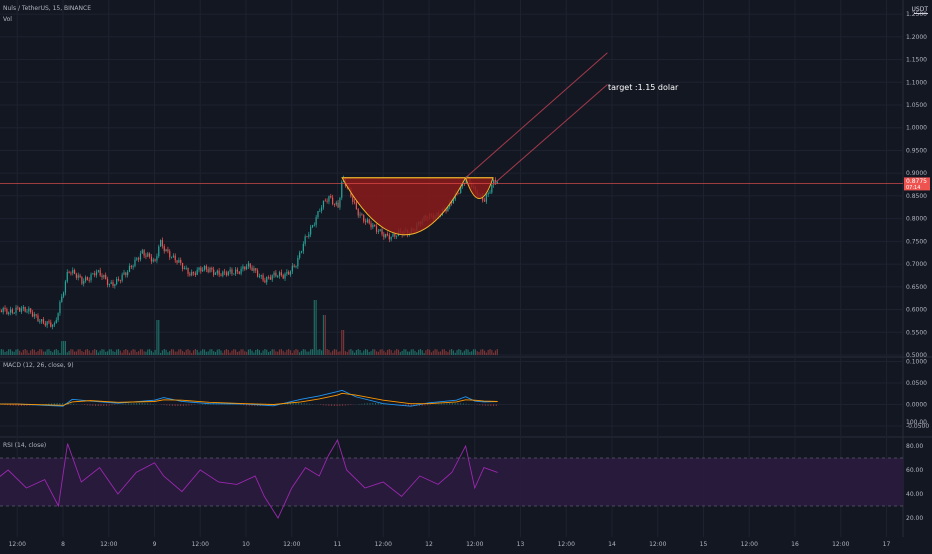  What do you see at coordinates (914, 446) in the screenshot?
I see `rsi-tick-label: 80.00` at bounding box center [914, 446].